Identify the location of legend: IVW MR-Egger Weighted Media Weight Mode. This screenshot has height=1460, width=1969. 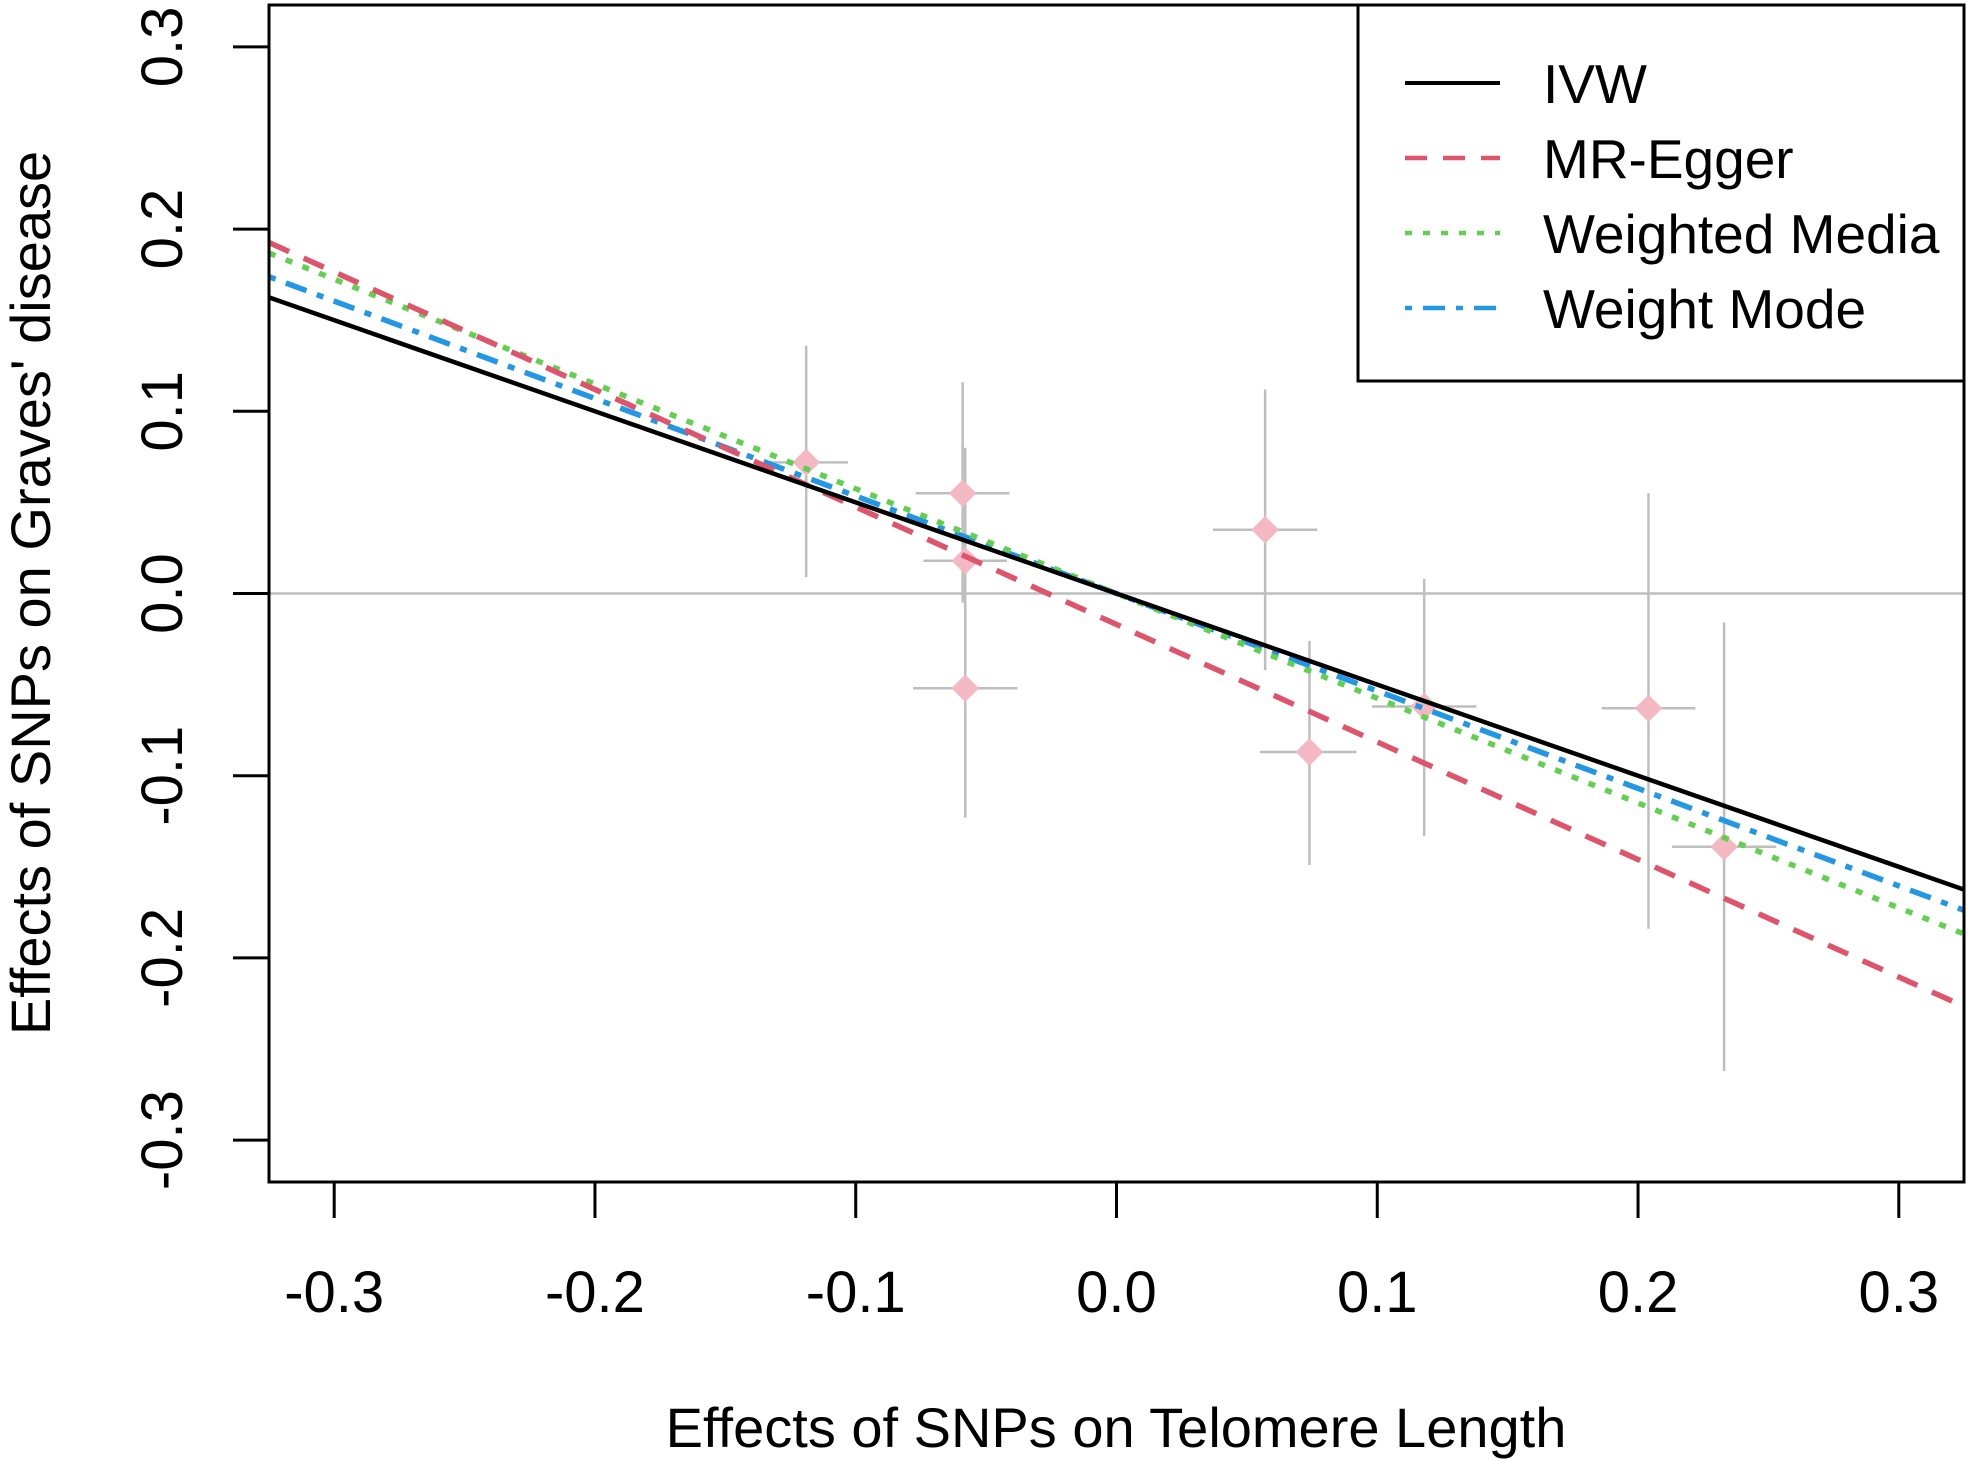
(1661, 193).